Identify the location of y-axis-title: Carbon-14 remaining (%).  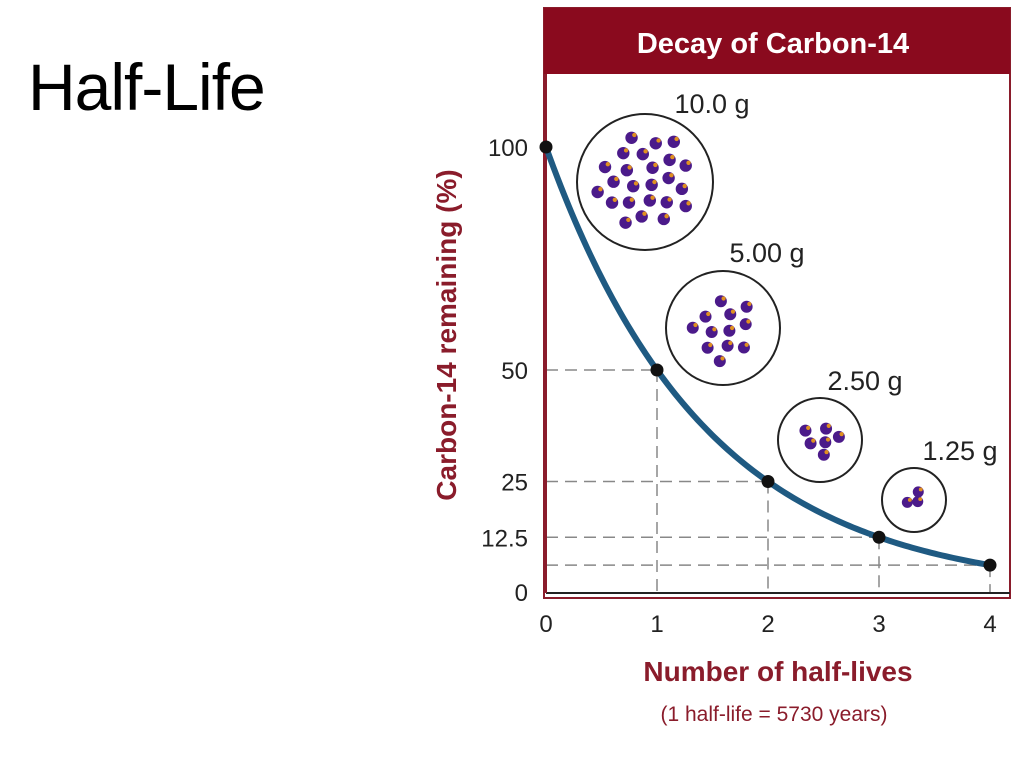
(446, 334).